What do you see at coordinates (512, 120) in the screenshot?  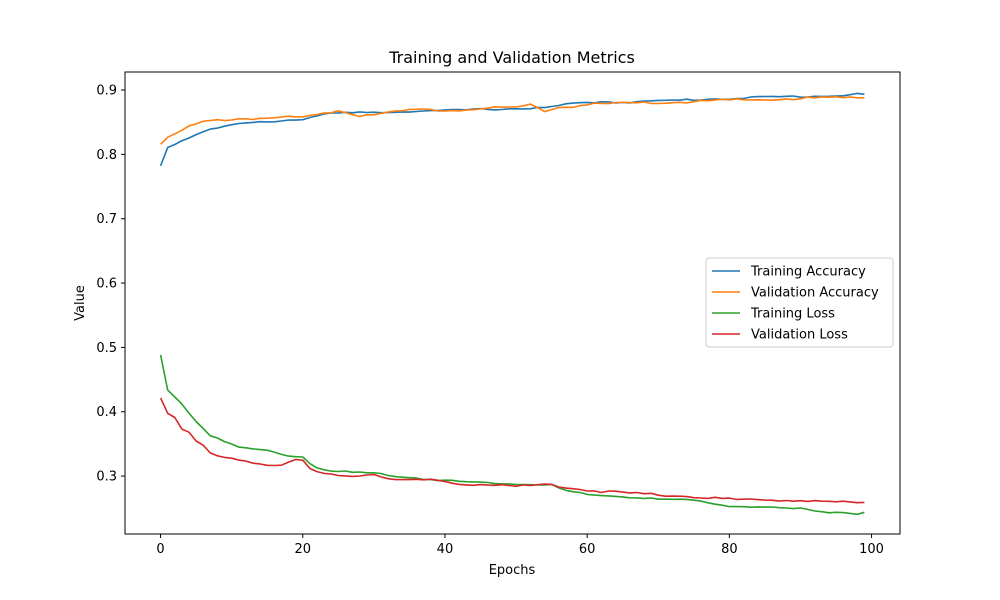 I see `series-line-validation-accuracy` at bounding box center [512, 120].